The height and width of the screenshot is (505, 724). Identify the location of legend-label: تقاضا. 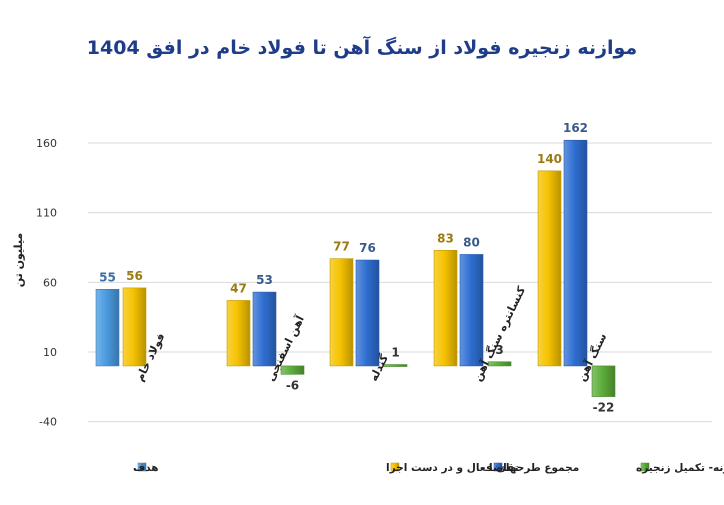
(504, 468).